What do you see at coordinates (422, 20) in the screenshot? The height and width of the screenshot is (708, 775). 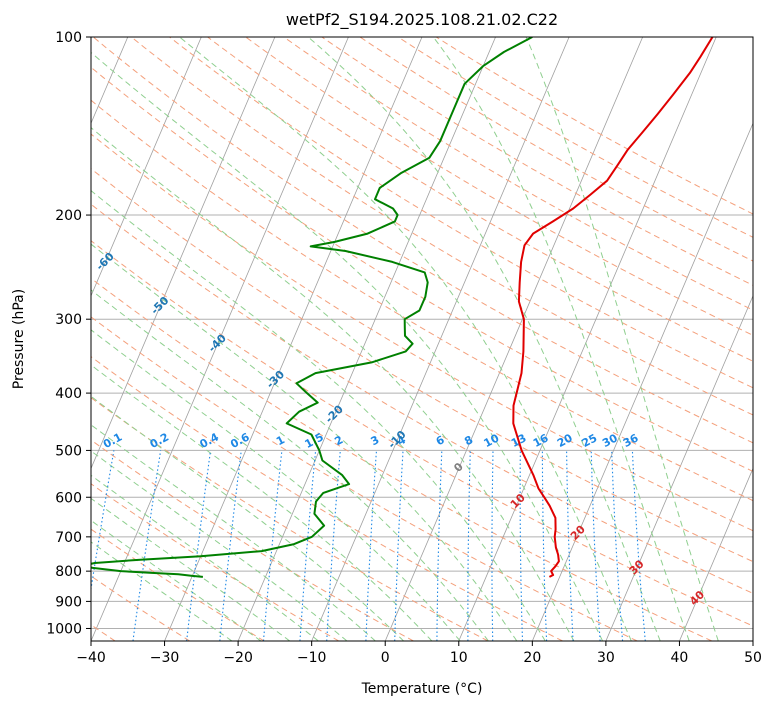 I see `chart-title: wetPf2_S194.2025.108.21.02.C22` at bounding box center [422, 20].